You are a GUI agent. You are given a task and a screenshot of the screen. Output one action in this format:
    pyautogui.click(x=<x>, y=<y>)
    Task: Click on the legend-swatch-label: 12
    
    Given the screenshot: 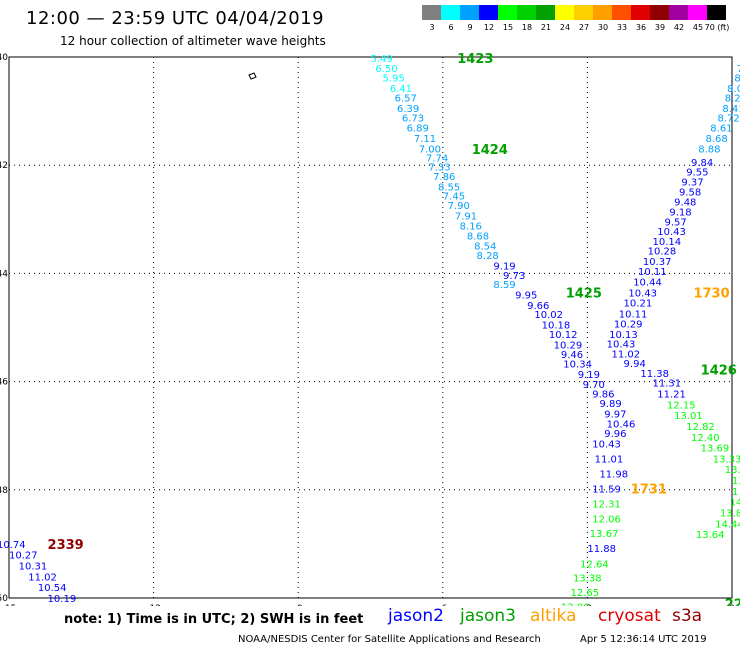 What is the action you would take?
    pyautogui.click(x=489, y=27)
    